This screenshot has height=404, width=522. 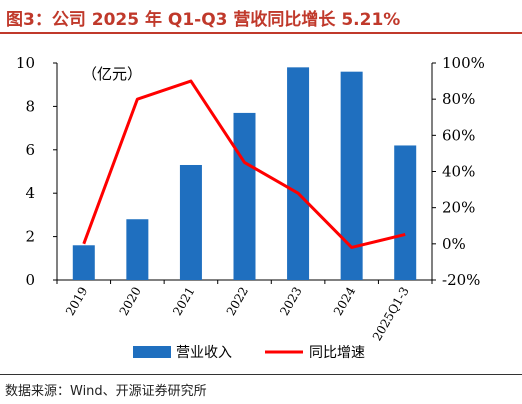 What do you see at coordinates (183, 301) in the screenshot?
I see `x-tick-label: 2021` at bounding box center [183, 301].